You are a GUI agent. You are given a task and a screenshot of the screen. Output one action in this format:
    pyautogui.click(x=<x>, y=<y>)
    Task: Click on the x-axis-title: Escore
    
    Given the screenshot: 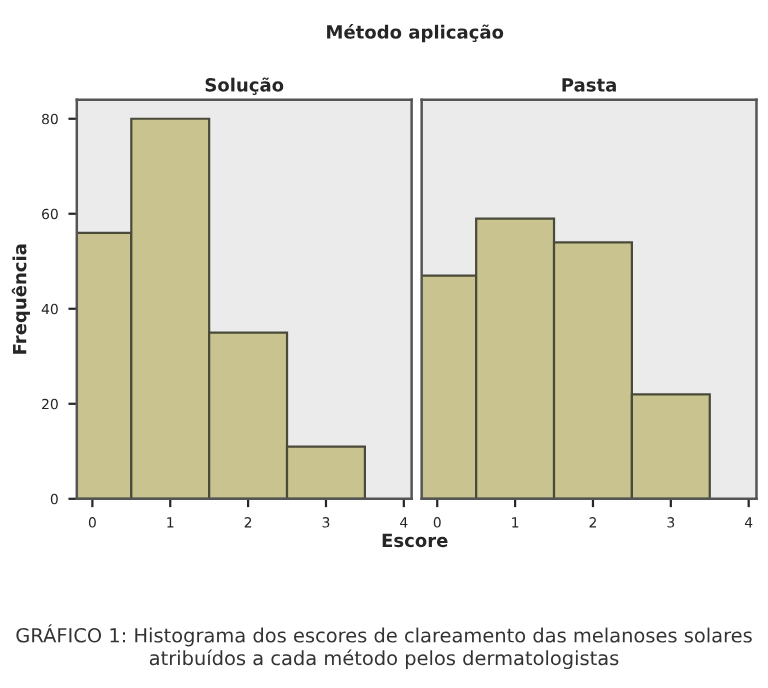 What is the action you would take?
    pyautogui.click(x=415, y=540)
    